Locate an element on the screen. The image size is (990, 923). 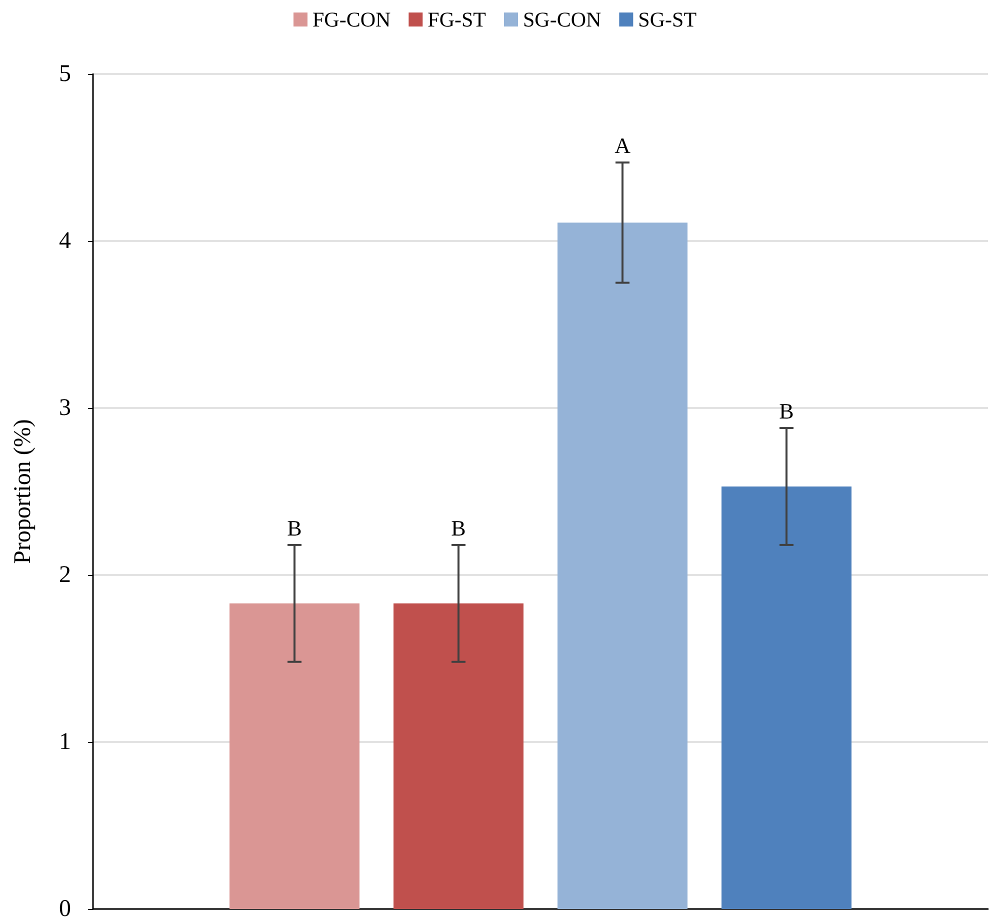
y-tick-label: 4 is located at coordinates (65, 241).